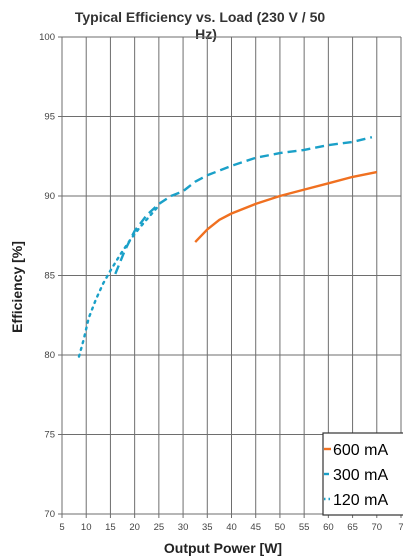  What do you see at coordinates (49, 117) in the screenshot?
I see `y-tick-label: 95` at bounding box center [49, 117].